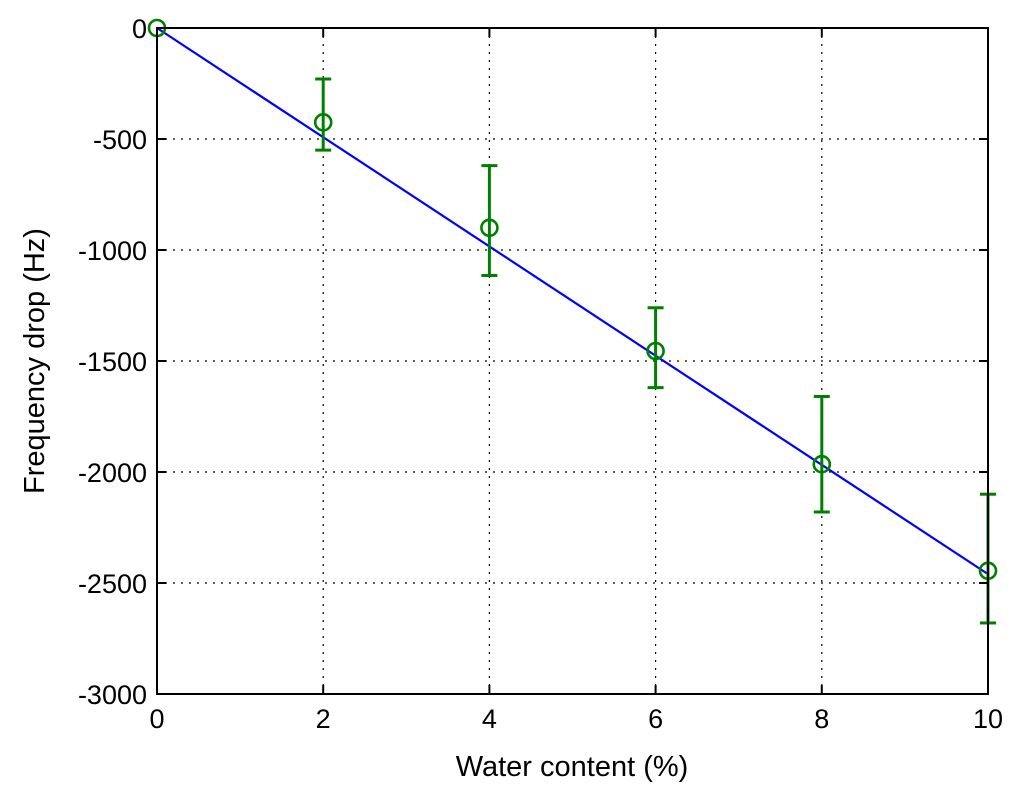 The width and height of the screenshot is (1024, 798). What do you see at coordinates (988, 719) in the screenshot?
I see `x-tick-label: 10` at bounding box center [988, 719].